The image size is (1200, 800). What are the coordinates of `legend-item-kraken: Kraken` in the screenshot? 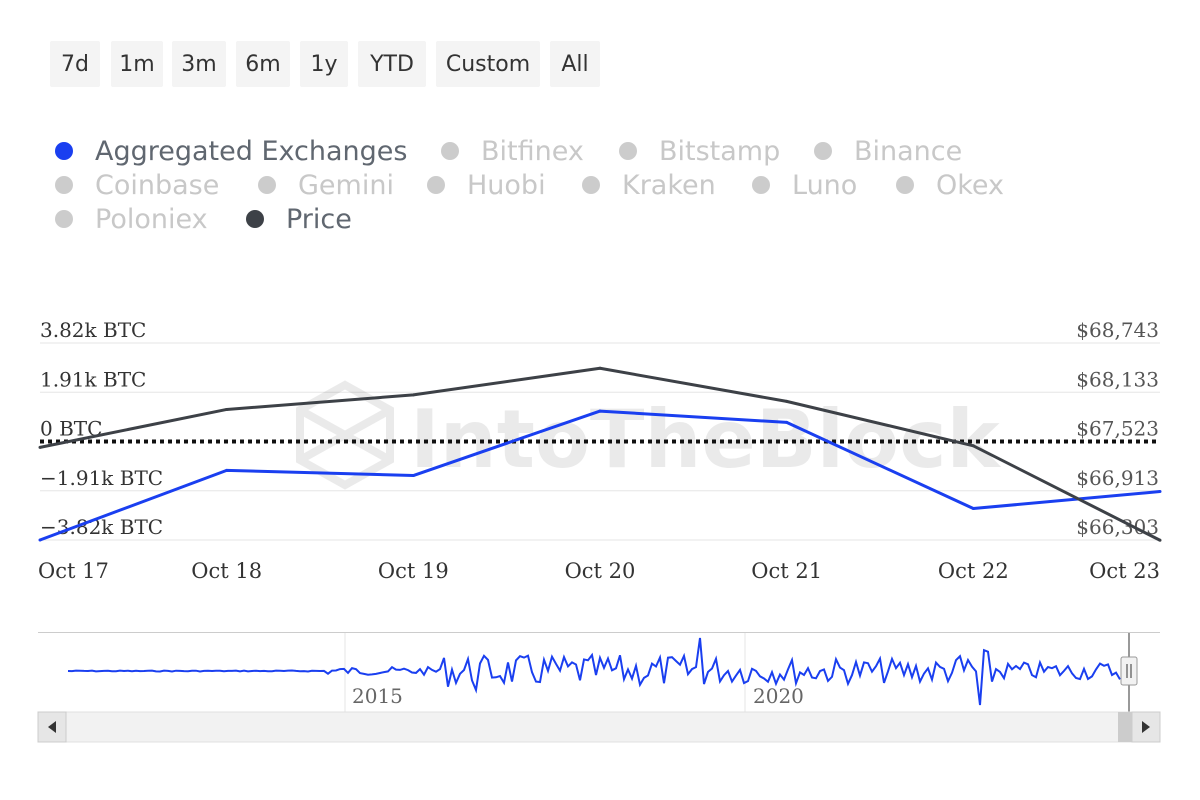 It's located at (649, 185).